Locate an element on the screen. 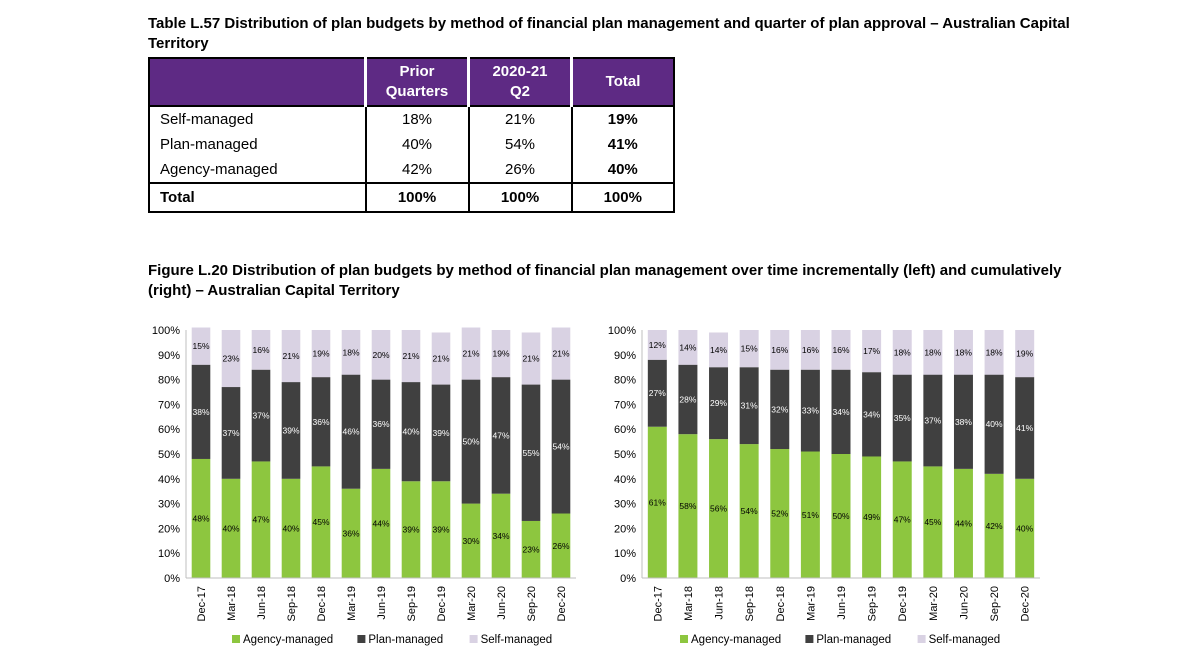 The image size is (1185, 665). data-label: 38% is located at coordinates (963, 422).